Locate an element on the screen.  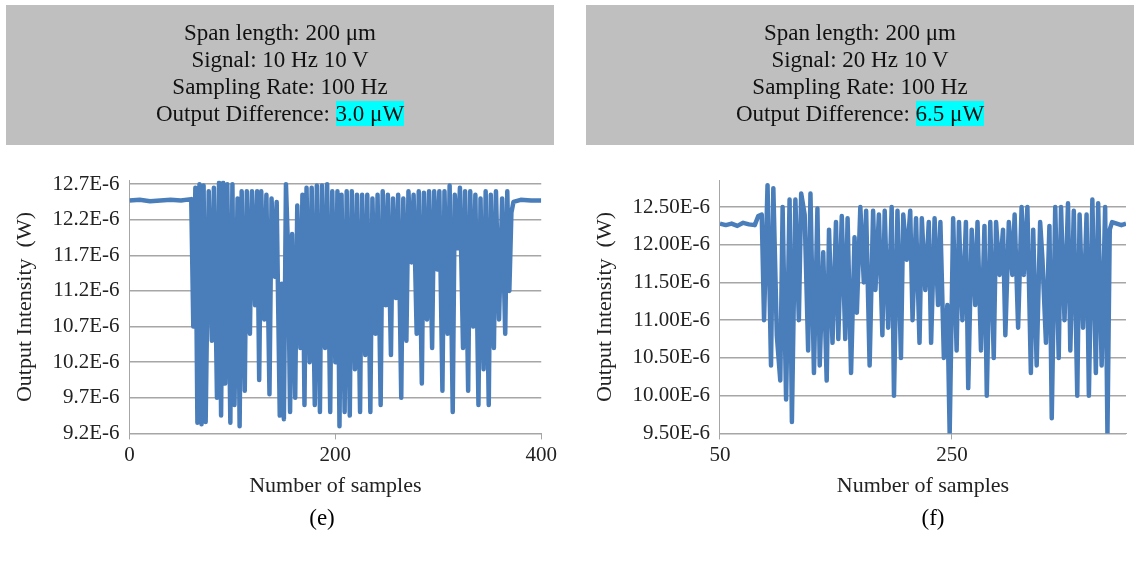
y-tick-label: 12.2E-6 is located at coordinates (86, 218).